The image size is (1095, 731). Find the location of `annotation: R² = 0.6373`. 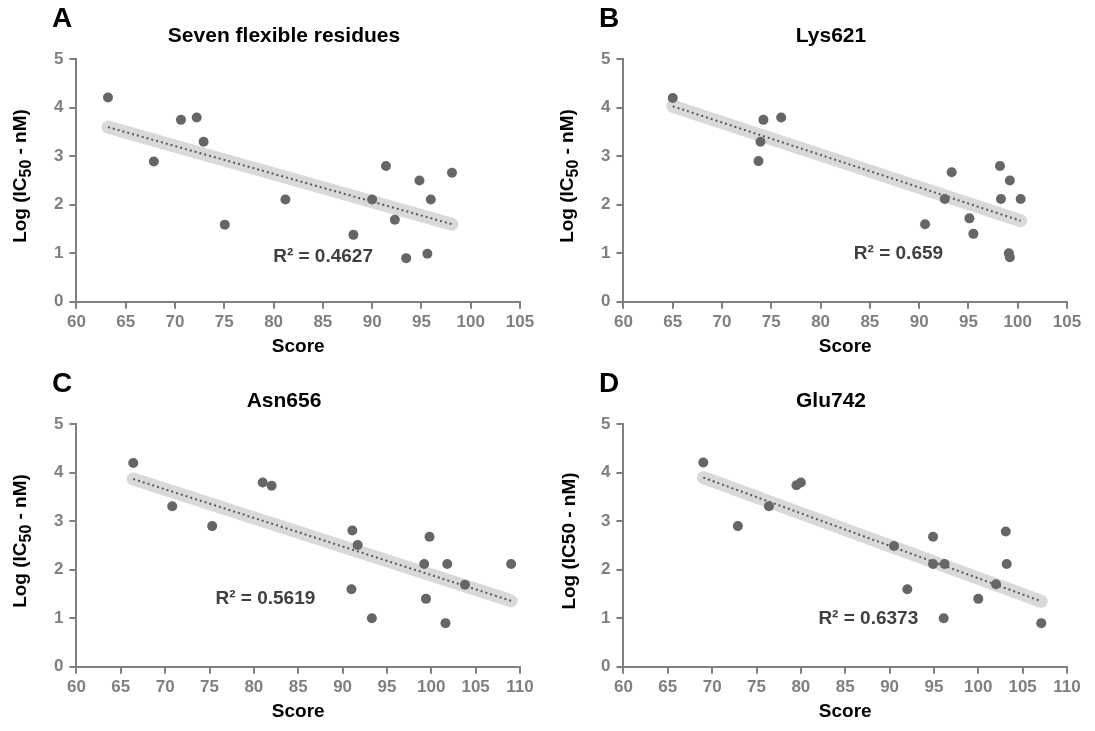

annotation: R² = 0.6373 is located at coordinates (868, 617).